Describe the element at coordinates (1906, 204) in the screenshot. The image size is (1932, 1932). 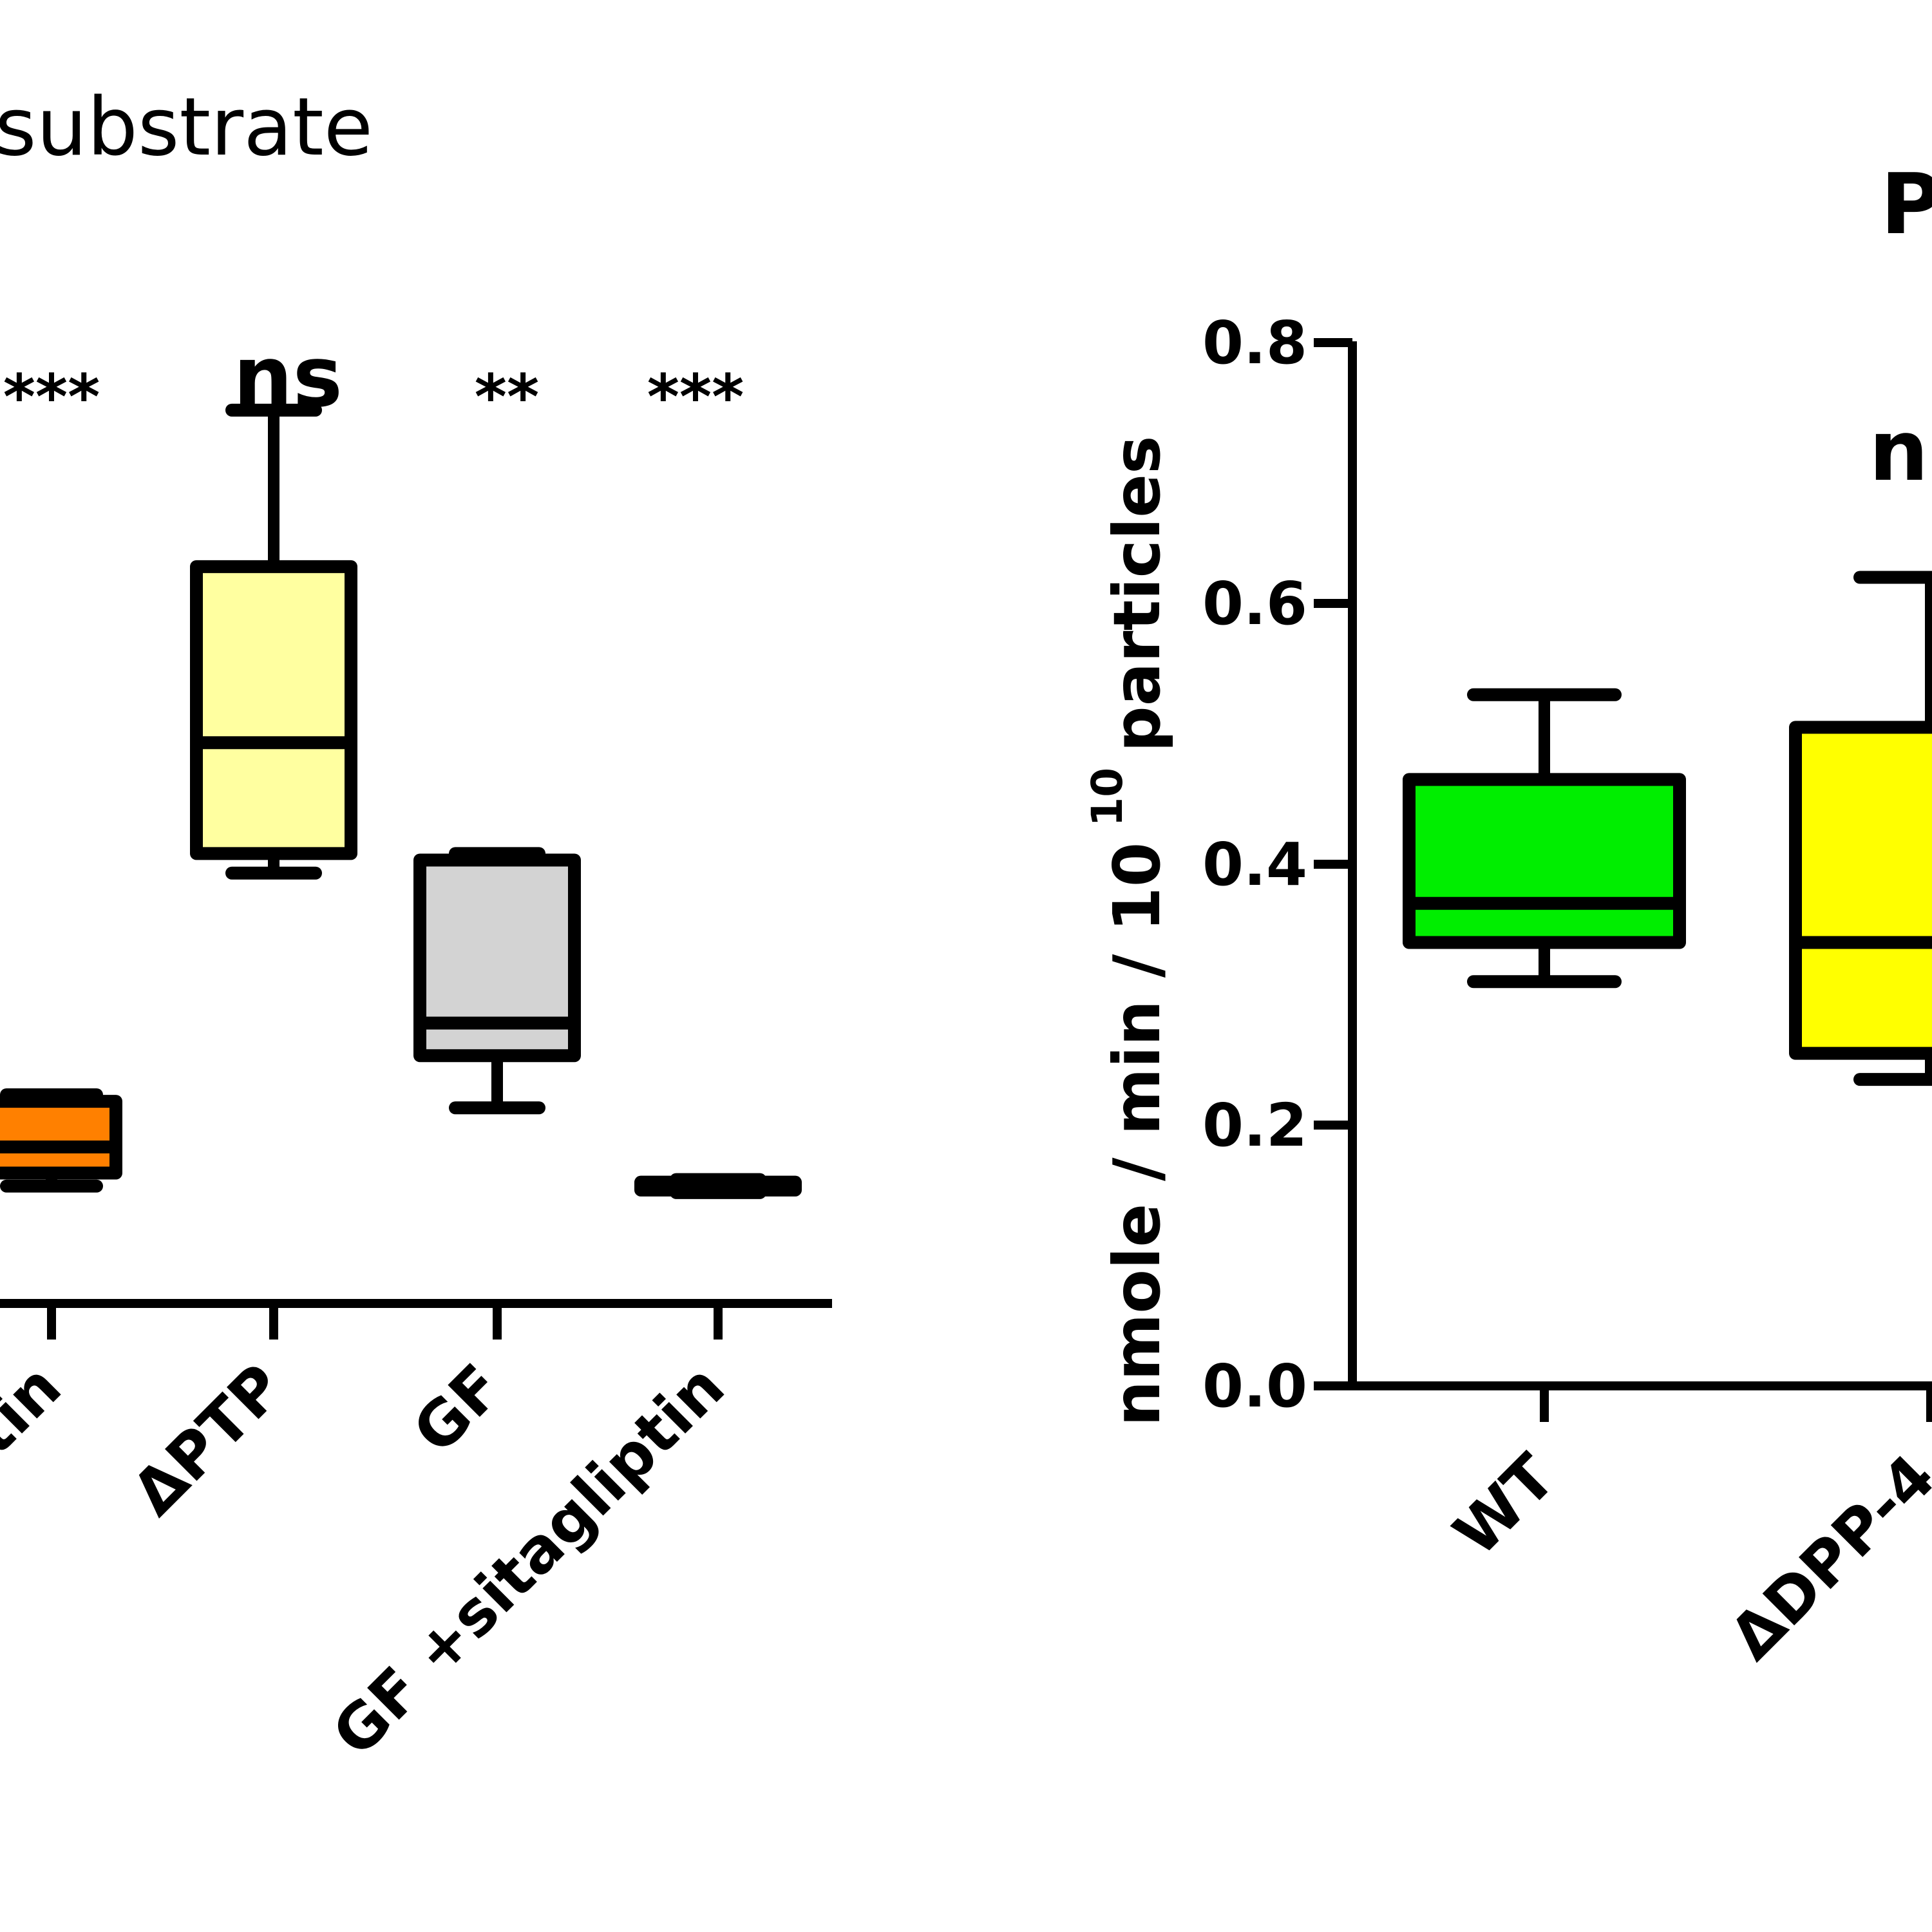
I see `right-chart-title: P` at that location.